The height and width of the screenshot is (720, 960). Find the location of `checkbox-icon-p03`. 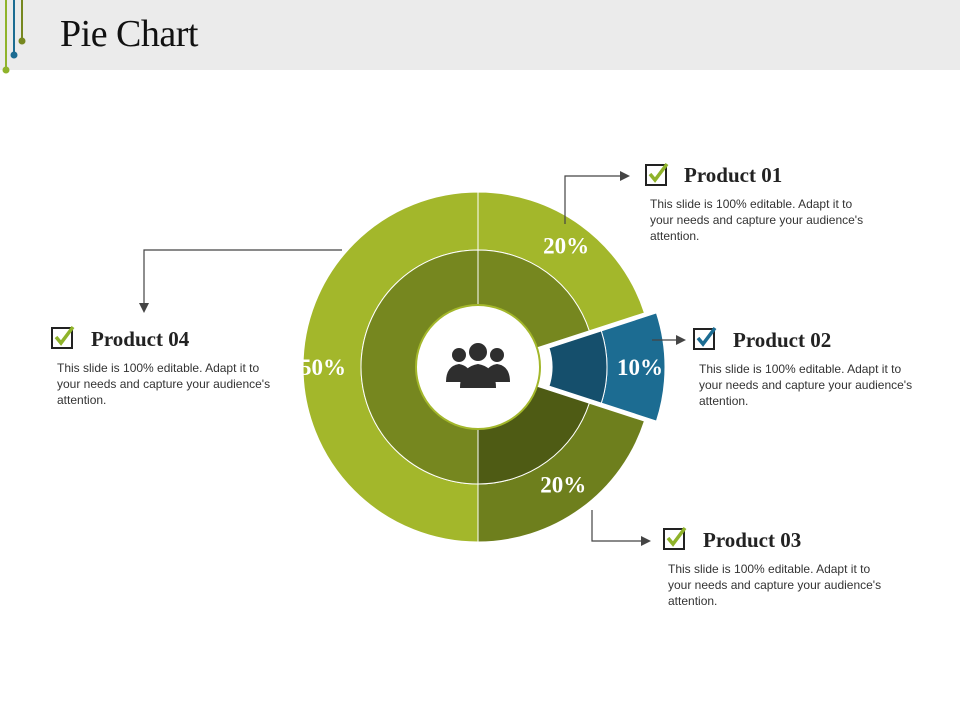

checkbox-icon-p03 is located at coordinates (675, 538).